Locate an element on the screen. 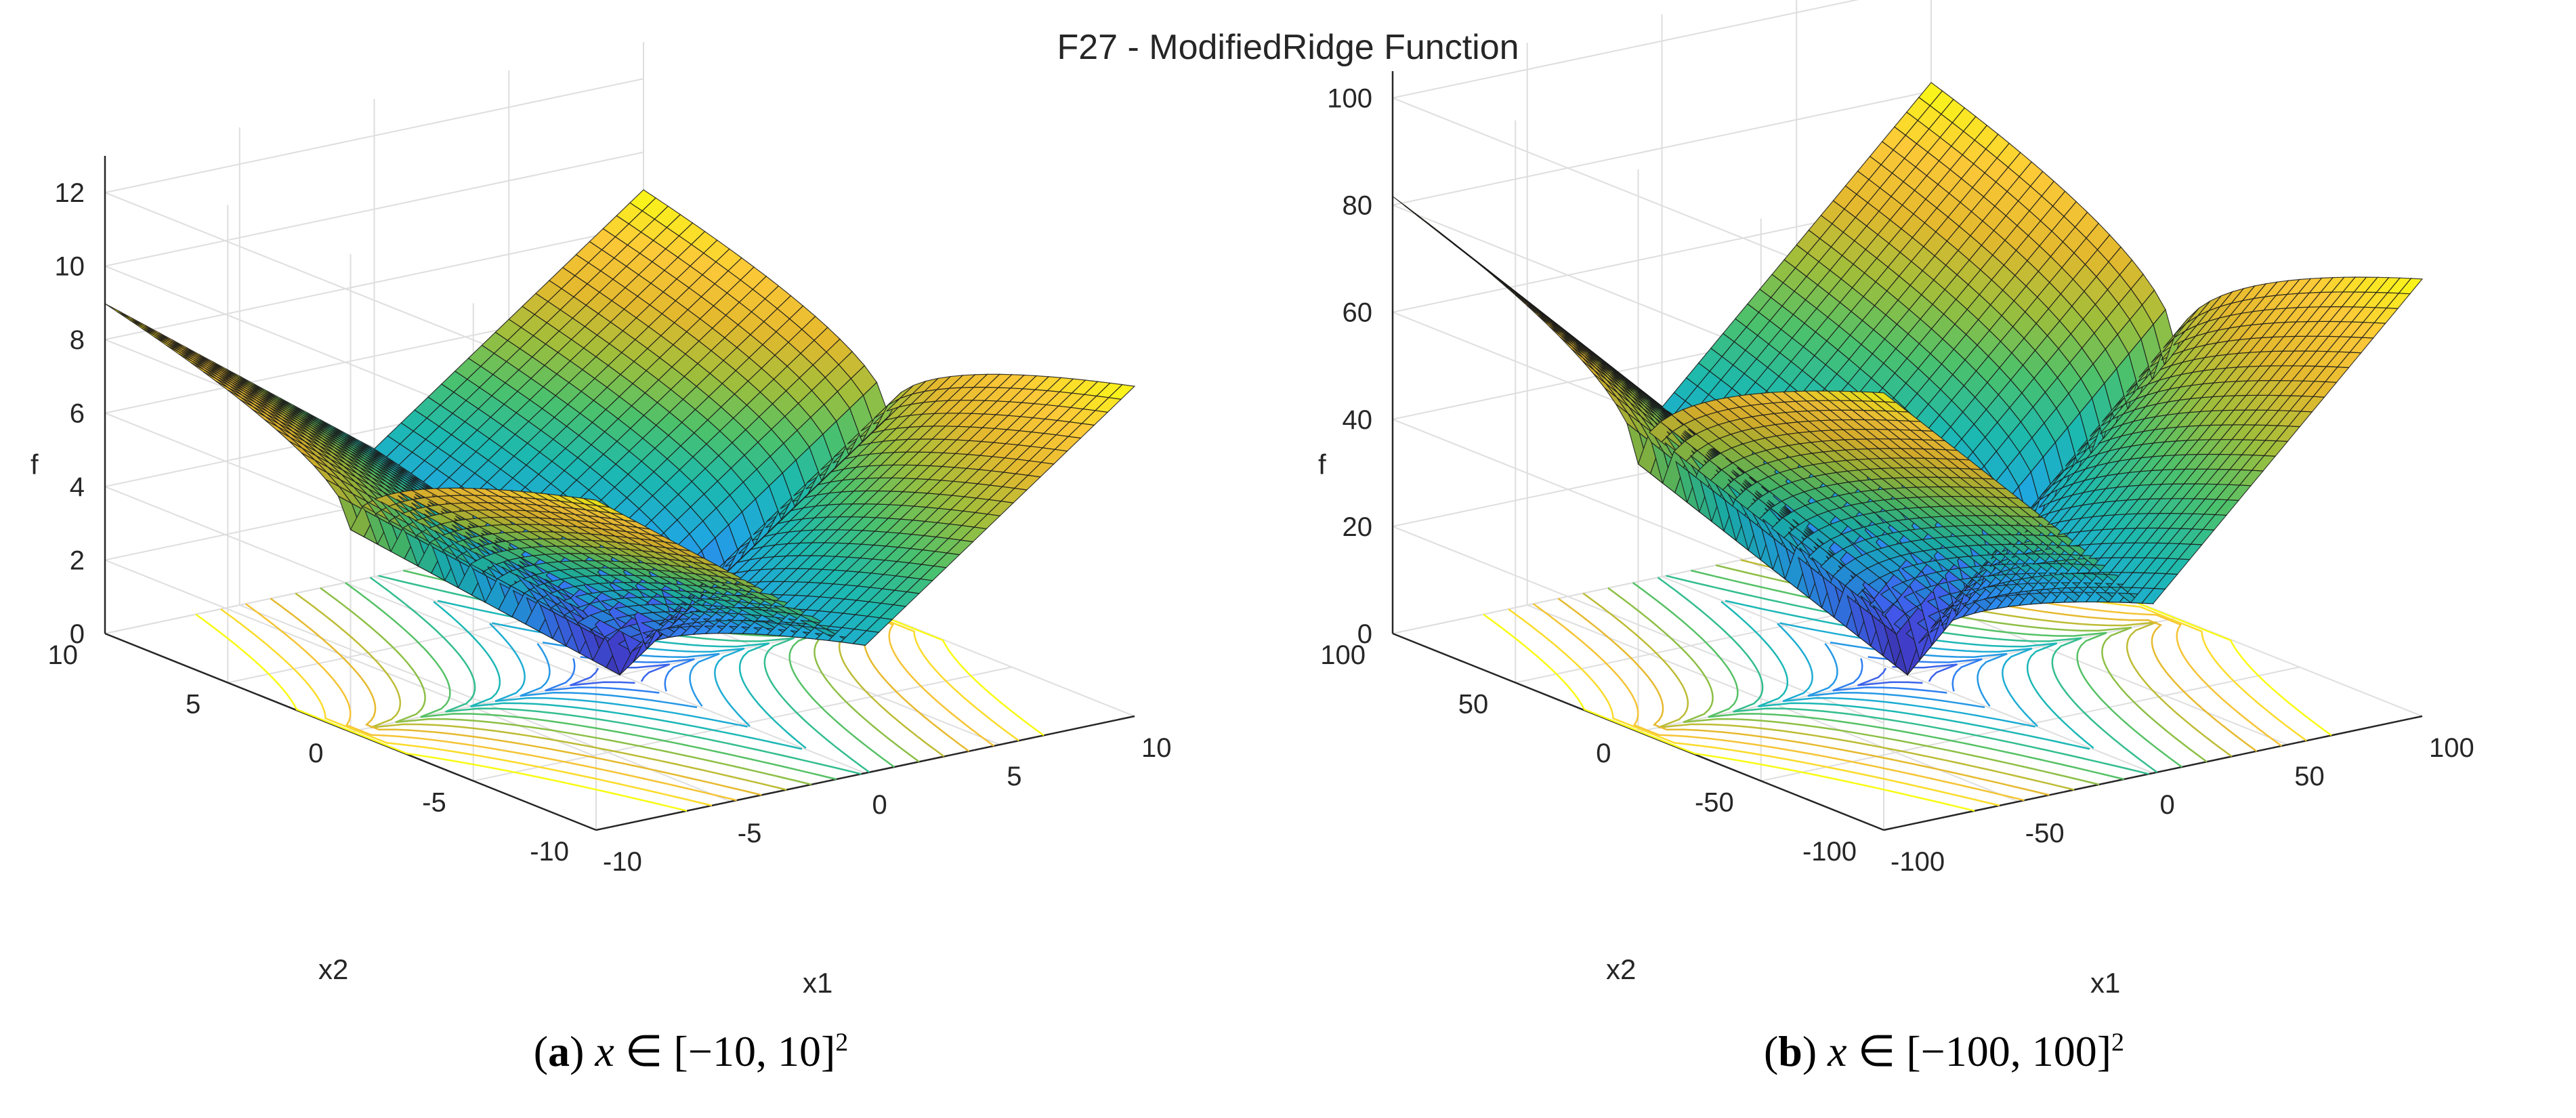  caption-a-power: 2 is located at coordinates (842, 1042).